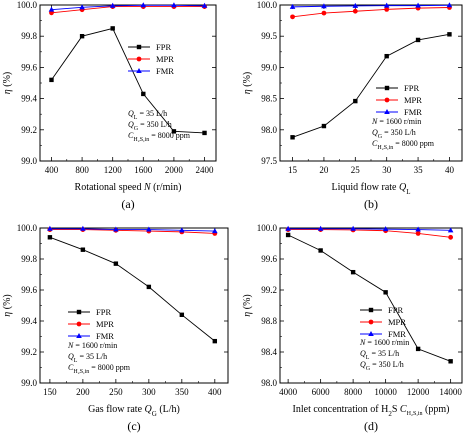  What do you see at coordinates (128, 187) in the screenshot?
I see `x-axis-label: Rotational speed N (r/min)` at bounding box center [128, 187].